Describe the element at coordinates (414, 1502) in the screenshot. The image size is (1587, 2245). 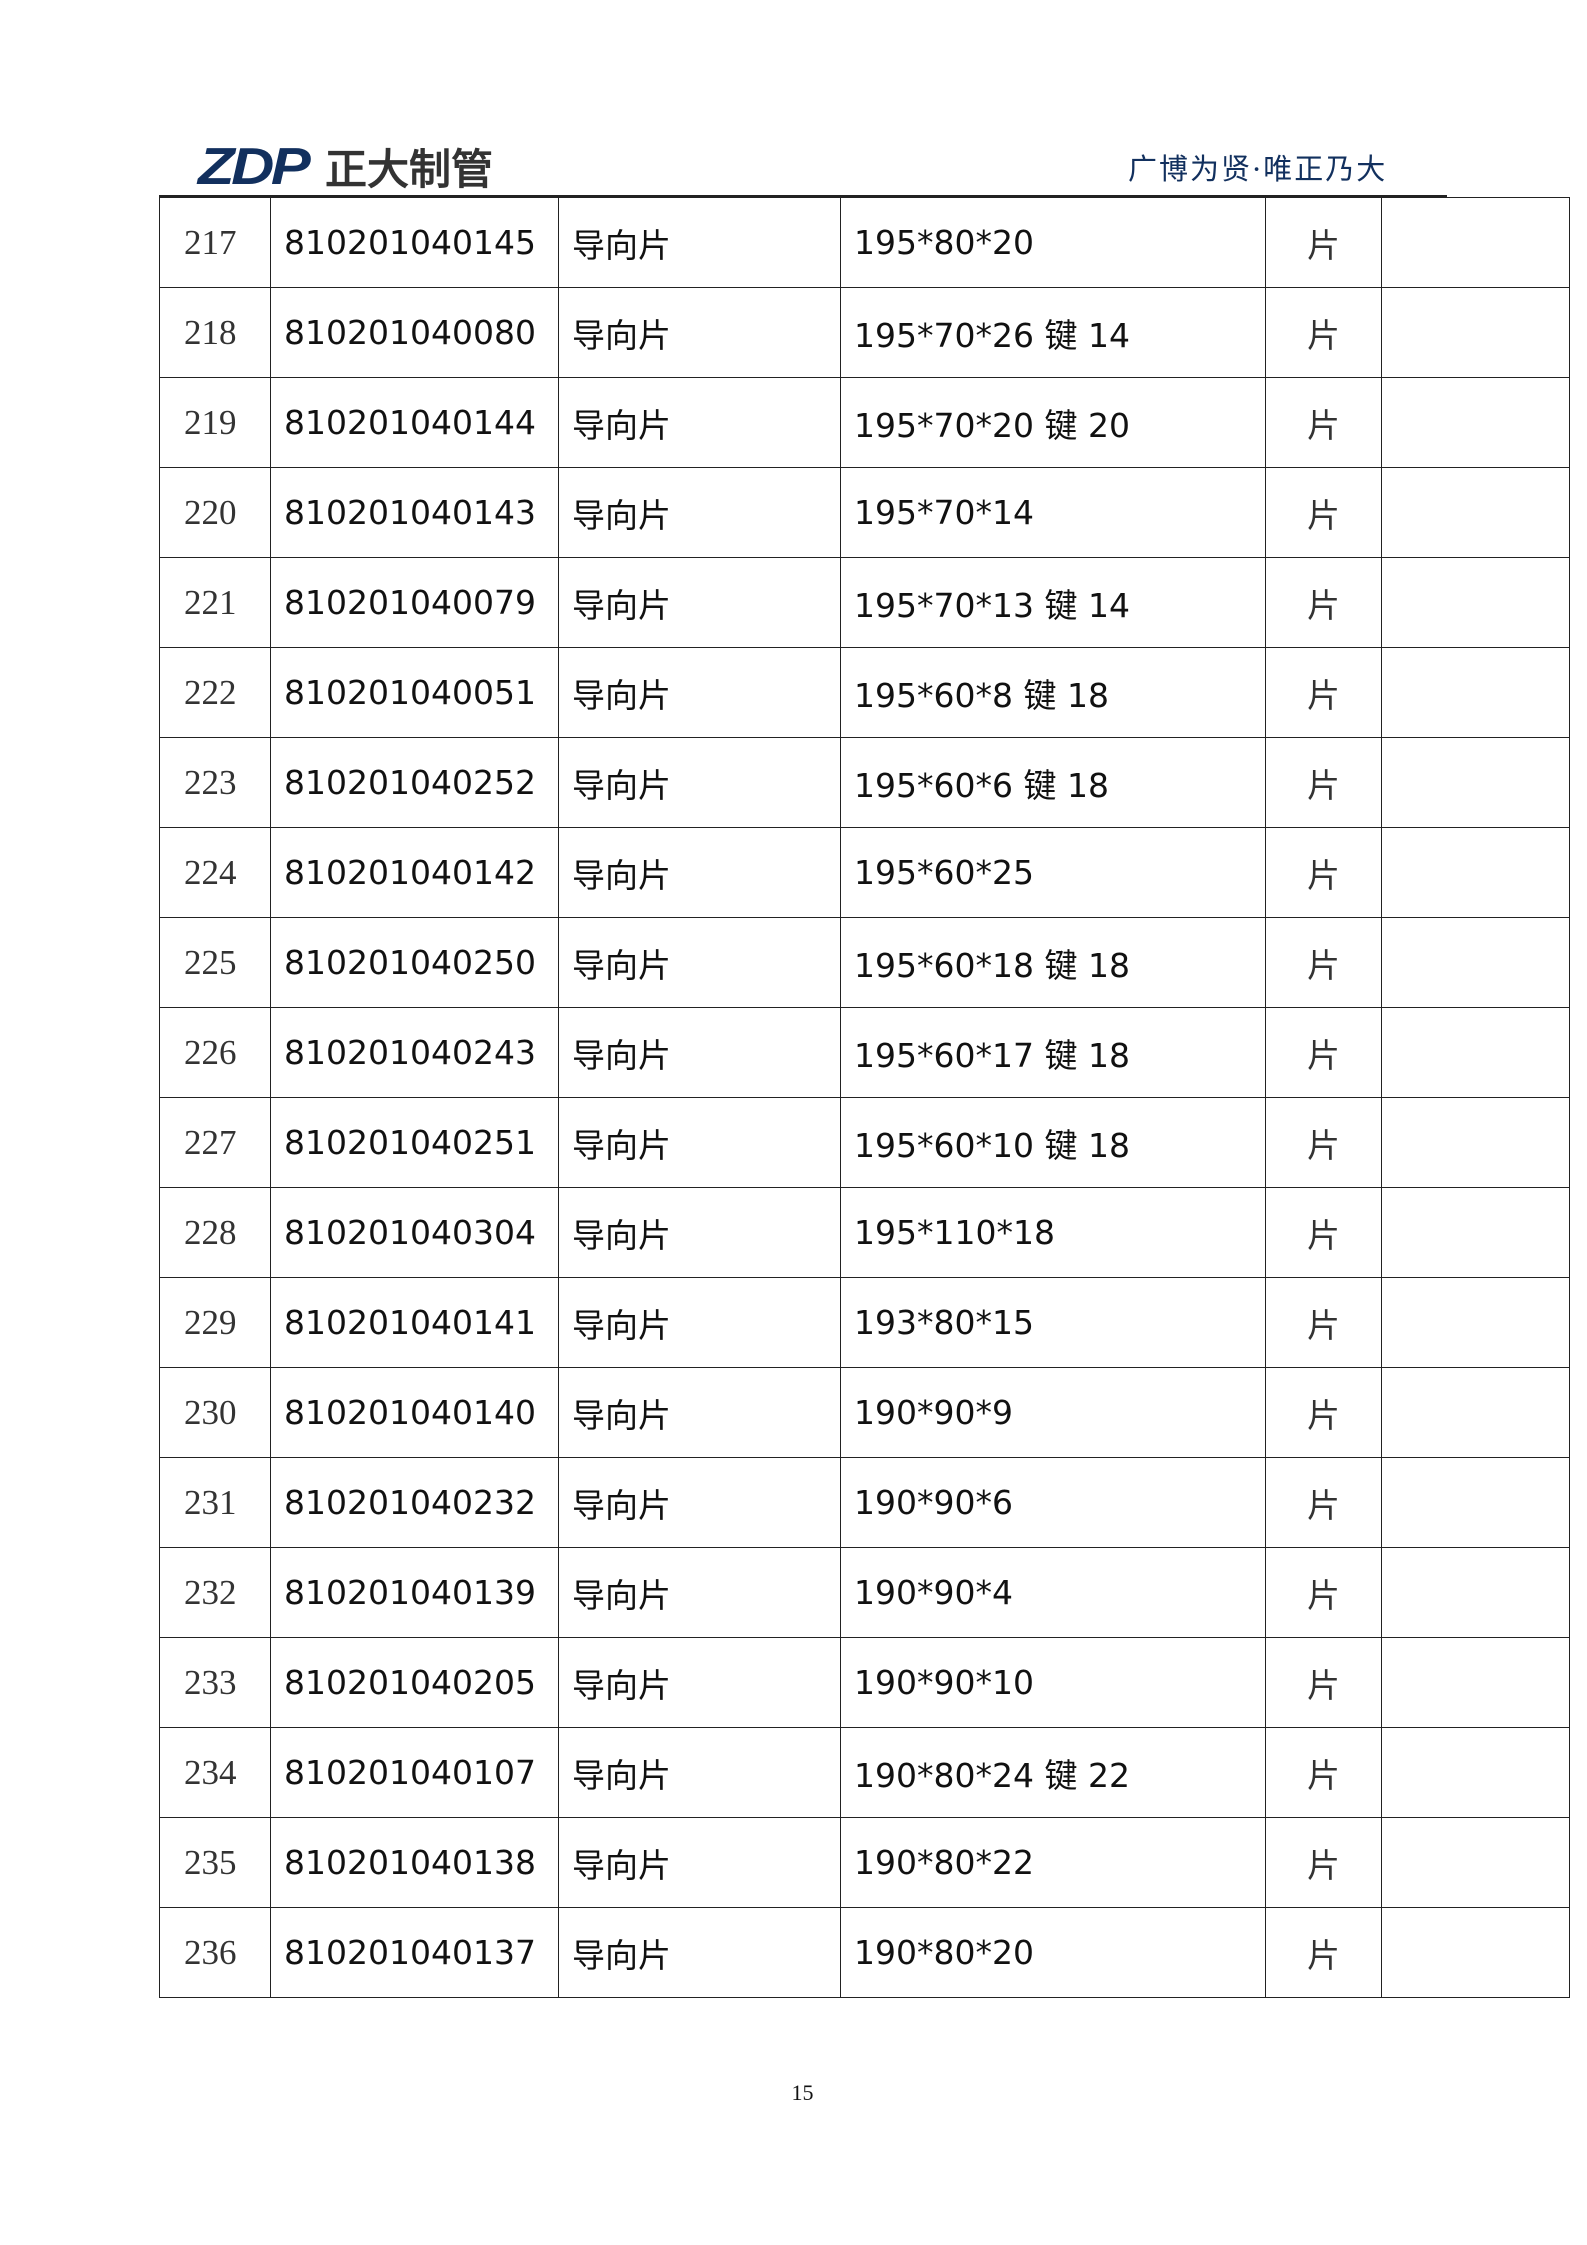
I see `part-code: 810201040232` at that location.